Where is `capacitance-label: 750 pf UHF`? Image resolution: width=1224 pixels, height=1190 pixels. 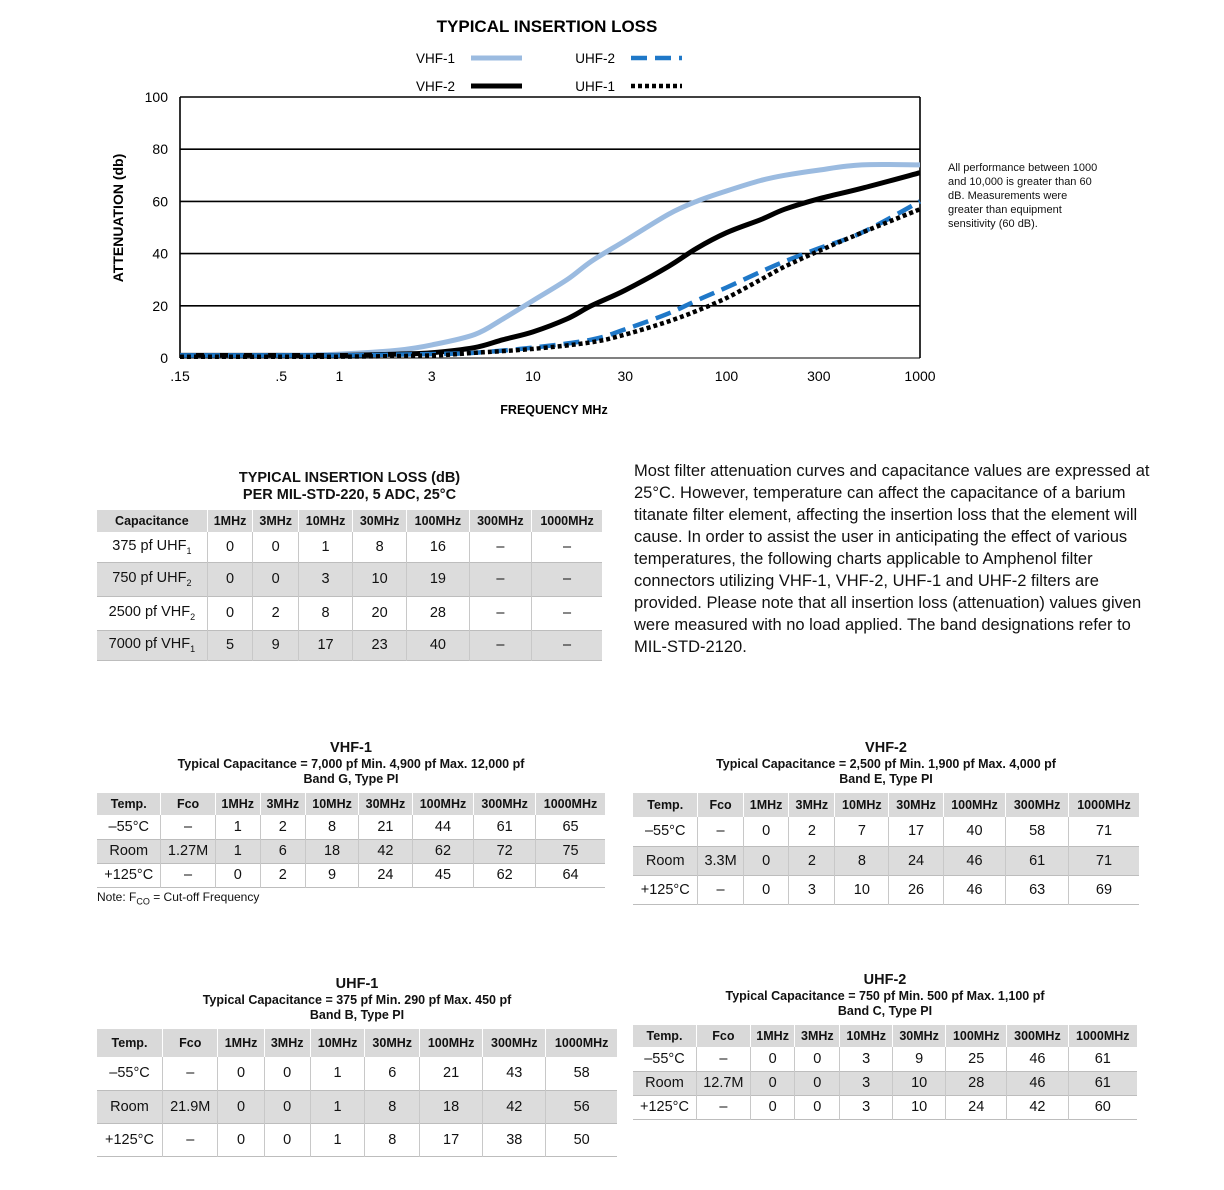 capacitance-label: 750 pf UHF is located at coordinates (149, 578).